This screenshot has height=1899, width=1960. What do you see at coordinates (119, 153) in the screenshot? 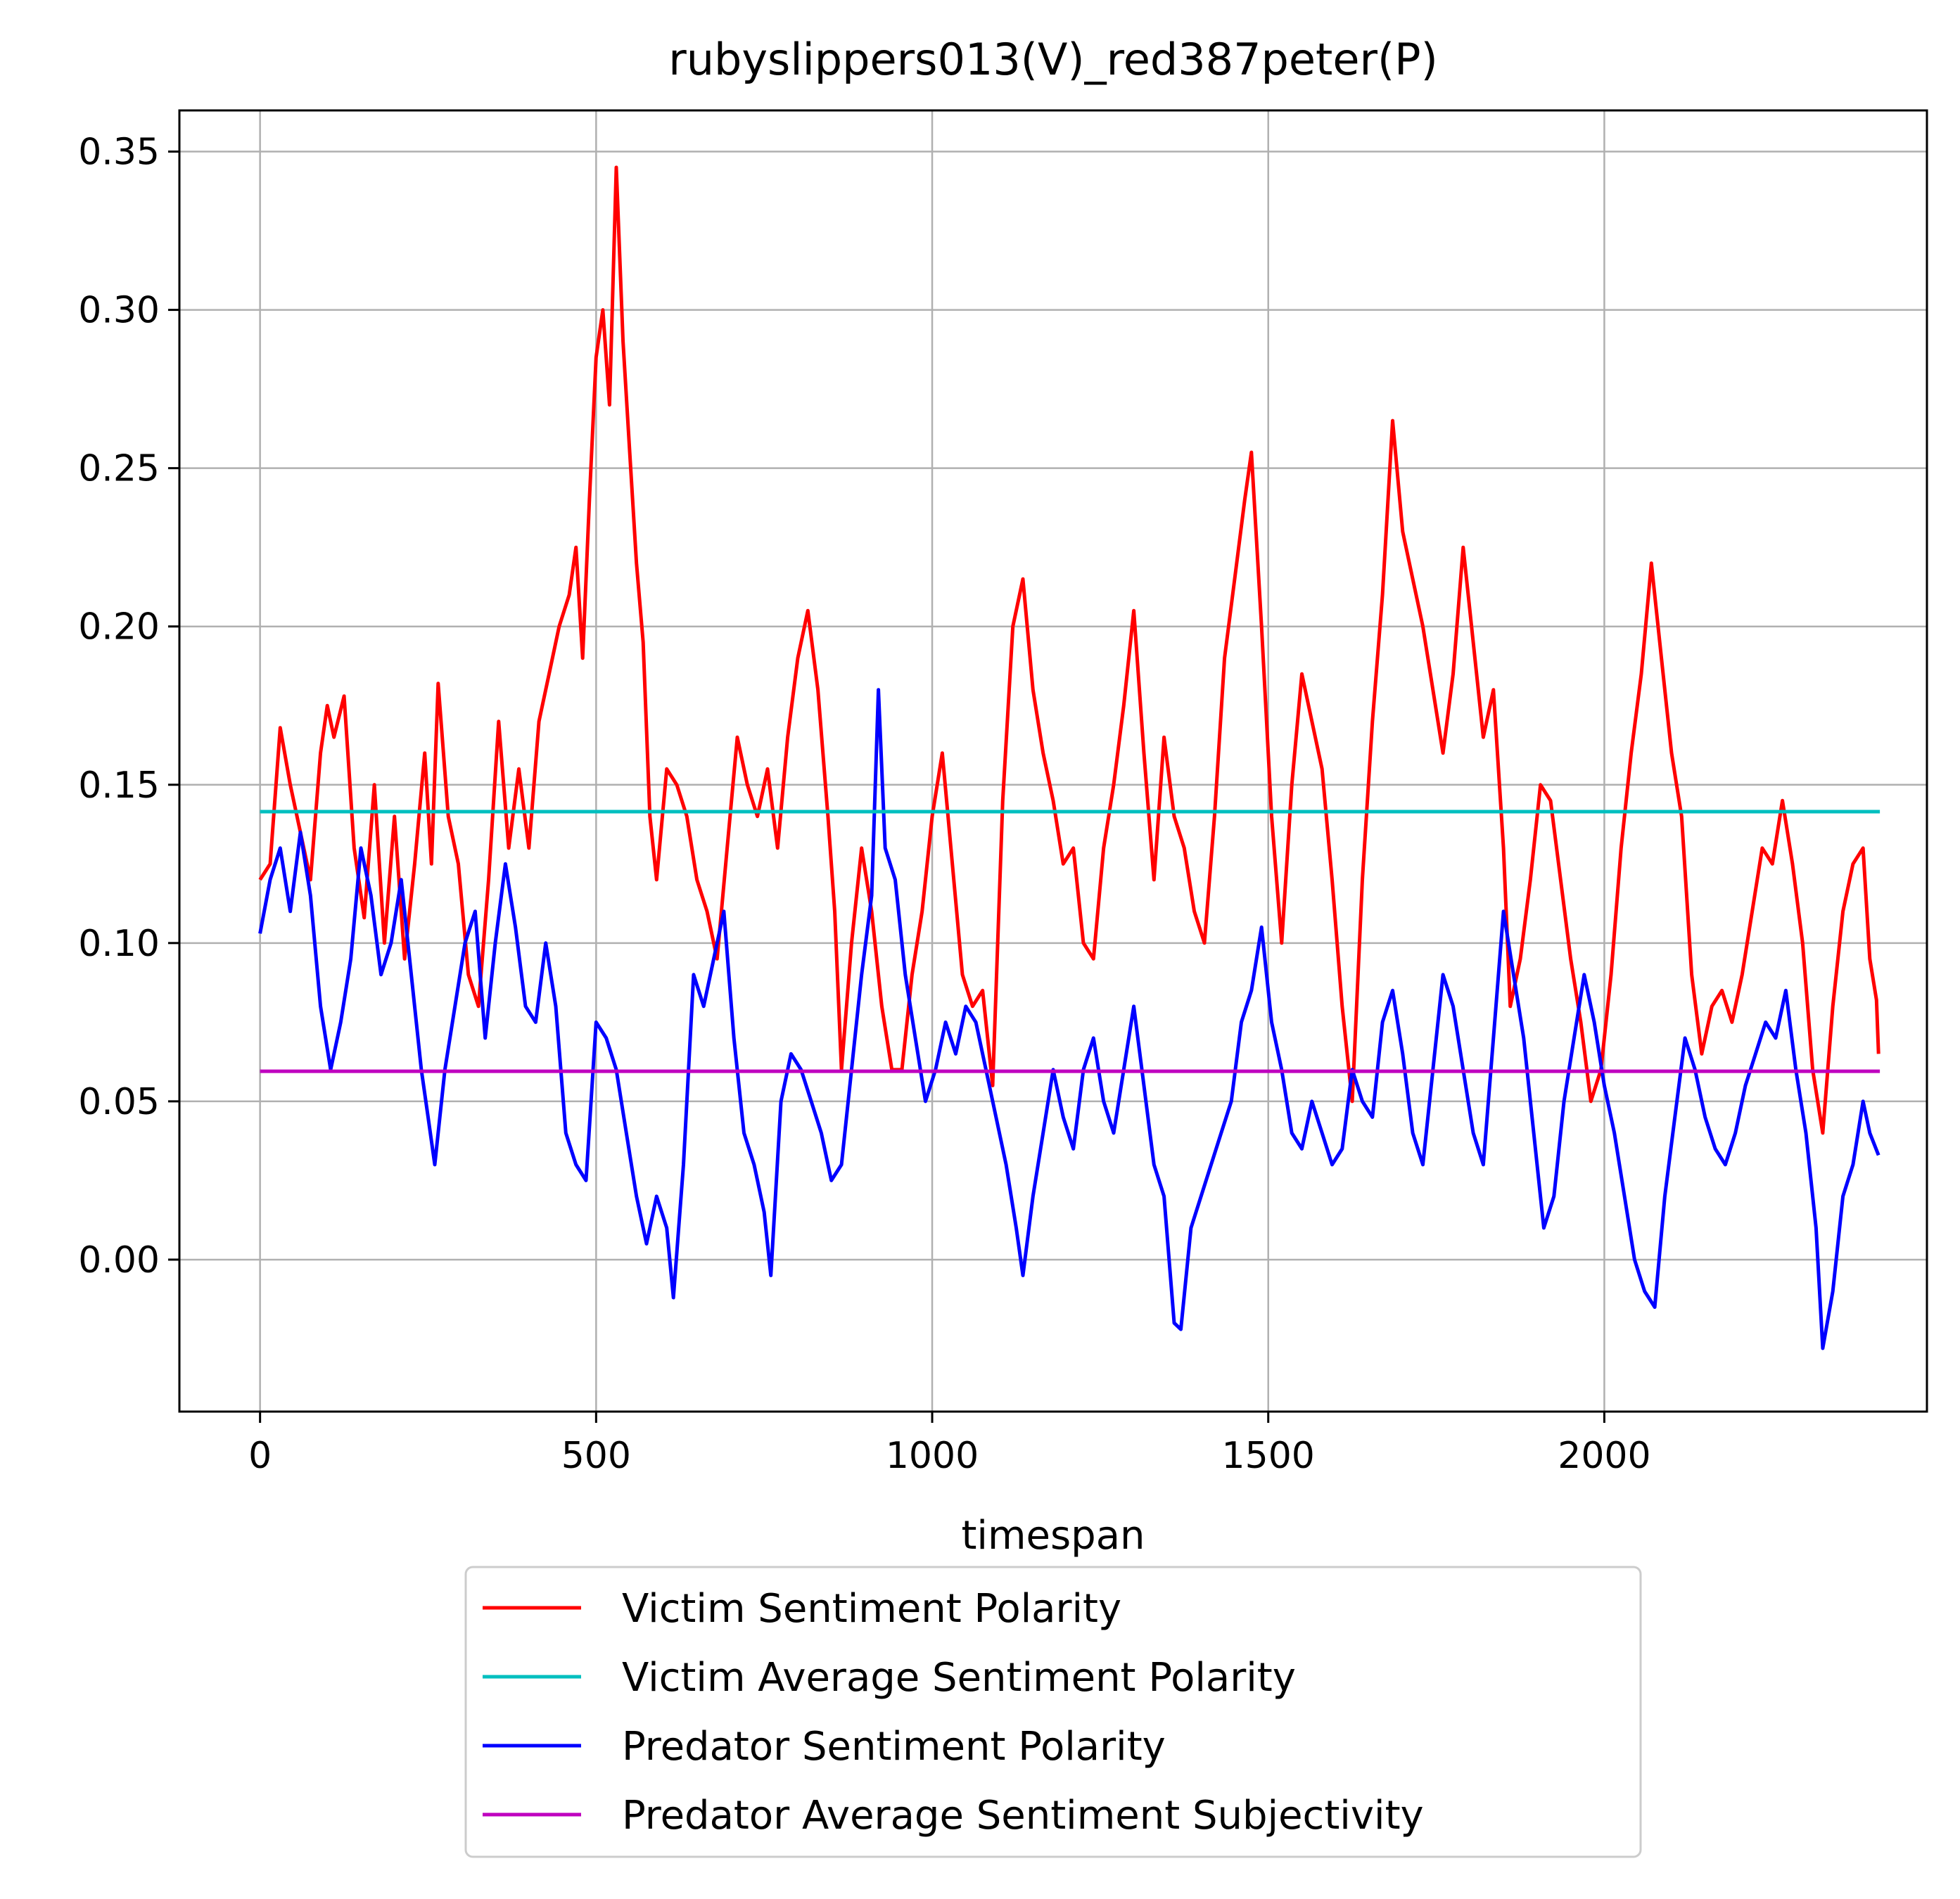
I see `y-tick-label: 0.35` at bounding box center [119, 153].